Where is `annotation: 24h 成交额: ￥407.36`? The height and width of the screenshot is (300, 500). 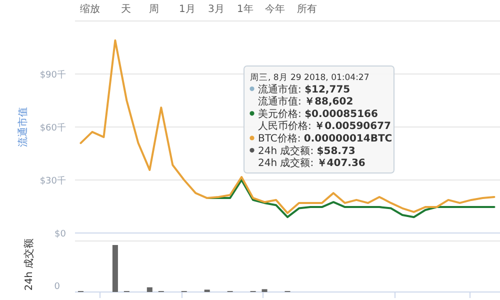 annotation: 24h 成交额: ￥407.36 is located at coordinates (312, 163).